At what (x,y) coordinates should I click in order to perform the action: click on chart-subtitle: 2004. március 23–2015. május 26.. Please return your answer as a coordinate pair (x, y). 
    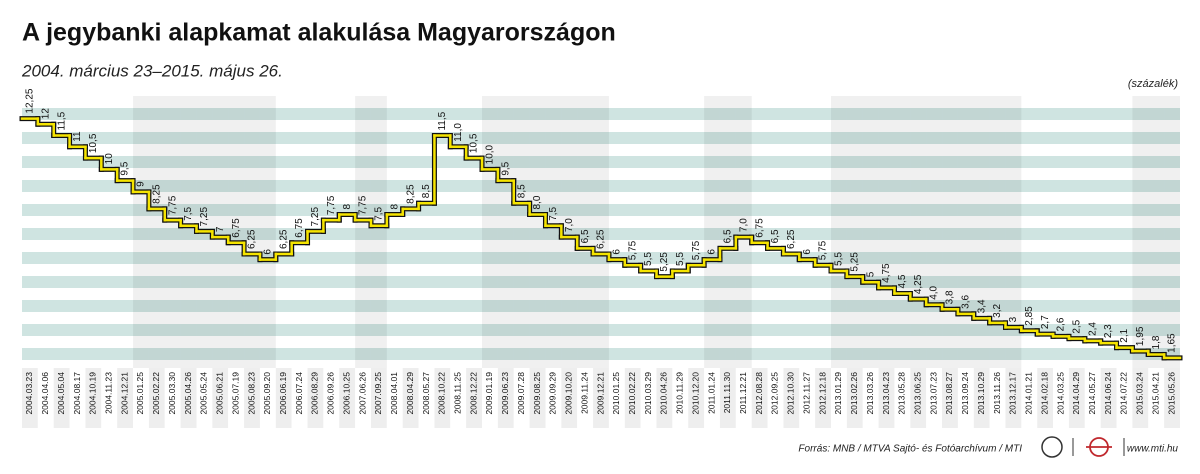
    Looking at the image, I should click on (152, 70).